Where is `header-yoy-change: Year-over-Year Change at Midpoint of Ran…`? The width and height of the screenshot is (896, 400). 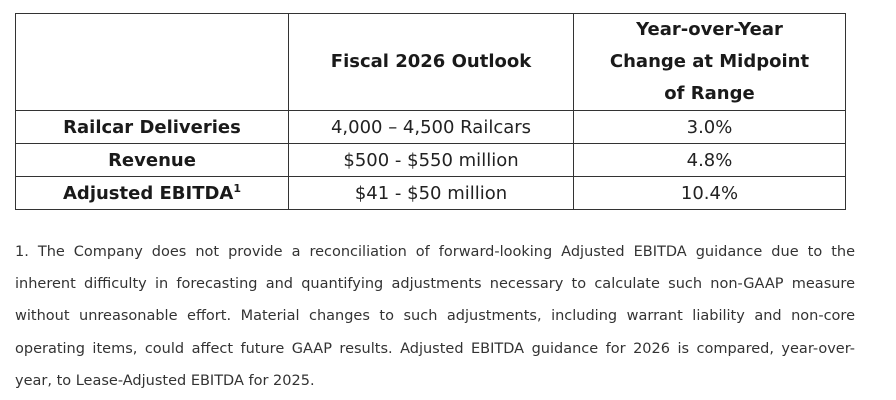 header-yoy-change: Year-over-Year Change at Midpoint of Ran… is located at coordinates (709, 62).